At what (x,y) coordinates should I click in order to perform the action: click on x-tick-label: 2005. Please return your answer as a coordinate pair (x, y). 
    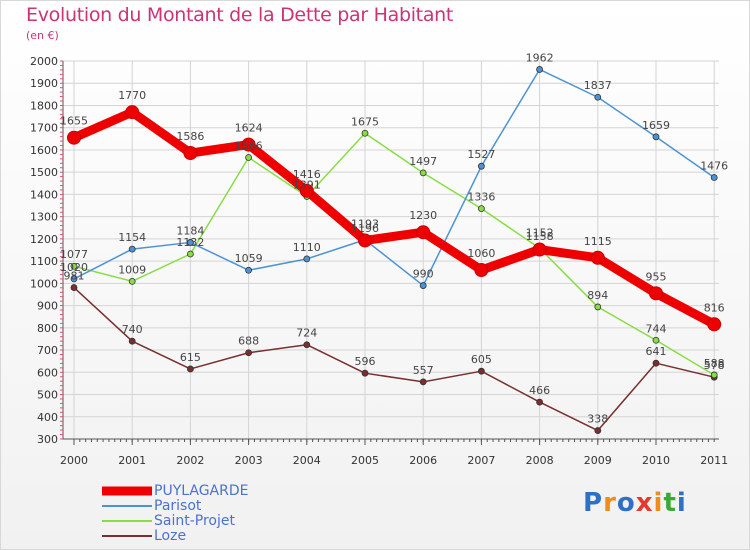
    Looking at the image, I should click on (365, 460).